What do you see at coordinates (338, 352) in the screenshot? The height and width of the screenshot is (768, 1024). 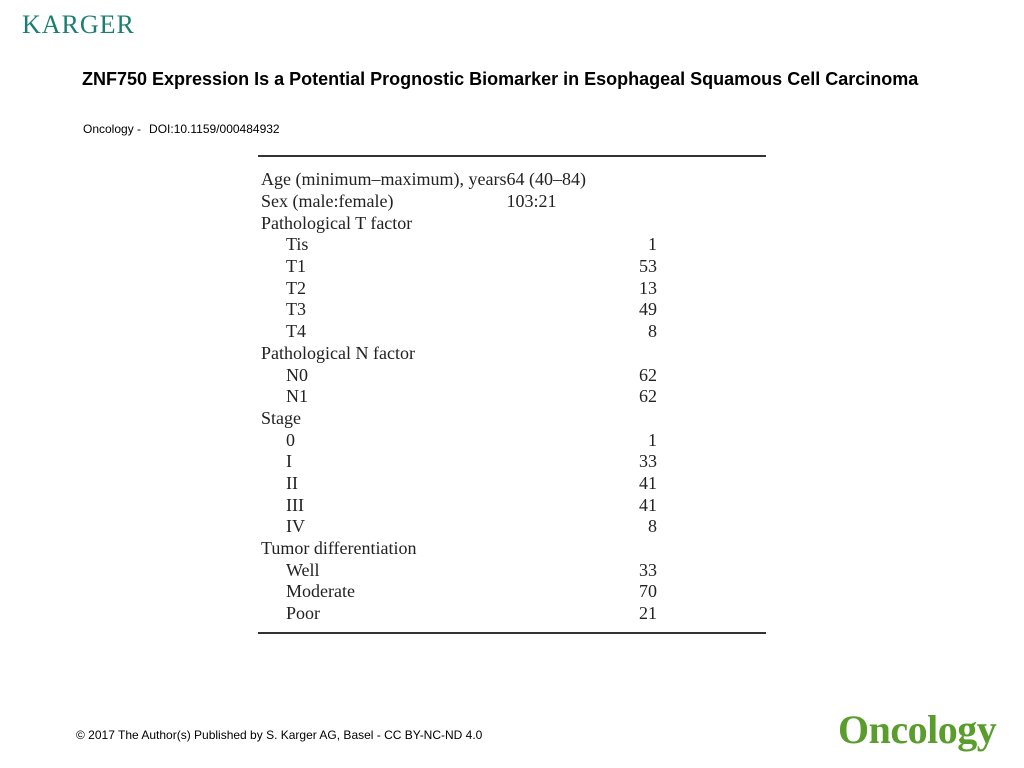 I see `row-label: Pathological N factor` at bounding box center [338, 352].